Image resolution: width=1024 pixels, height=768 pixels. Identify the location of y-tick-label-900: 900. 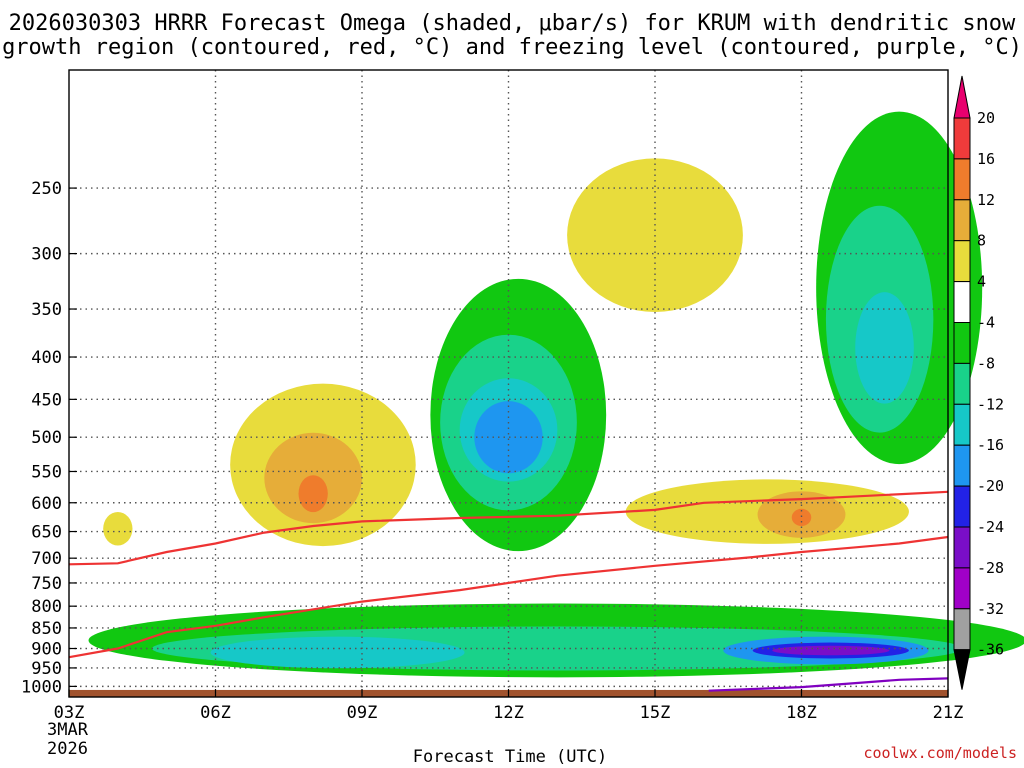
(46, 650).